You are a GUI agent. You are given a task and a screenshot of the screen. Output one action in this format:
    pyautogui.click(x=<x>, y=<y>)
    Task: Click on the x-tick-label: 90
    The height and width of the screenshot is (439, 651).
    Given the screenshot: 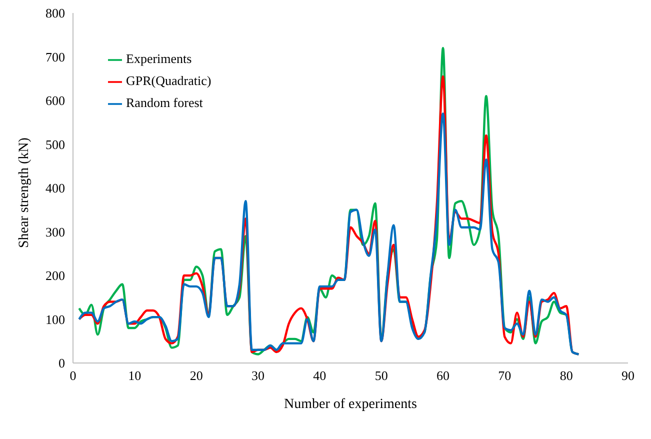 What is the action you would take?
    pyautogui.click(x=628, y=376)
    